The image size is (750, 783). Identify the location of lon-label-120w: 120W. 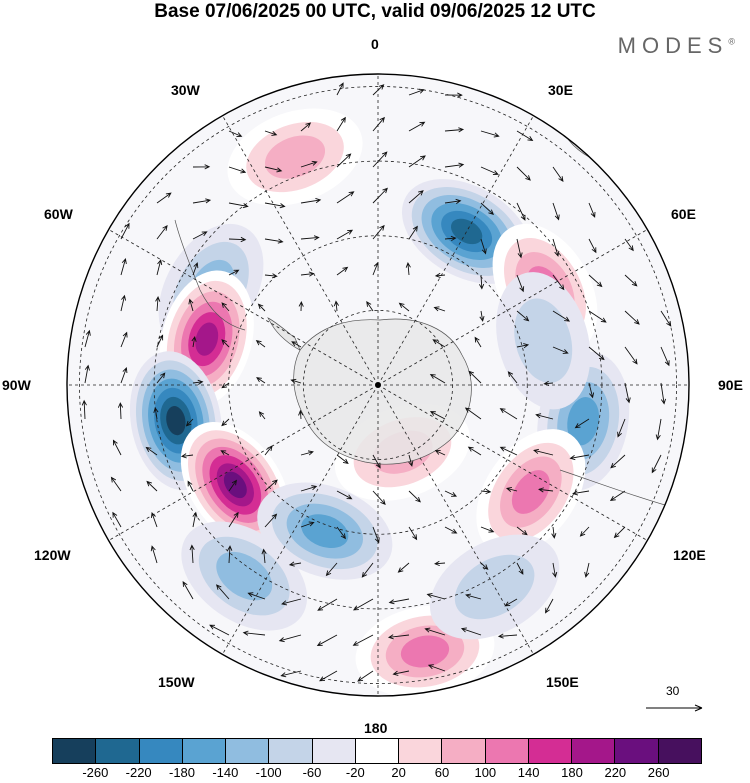
(52, 555).